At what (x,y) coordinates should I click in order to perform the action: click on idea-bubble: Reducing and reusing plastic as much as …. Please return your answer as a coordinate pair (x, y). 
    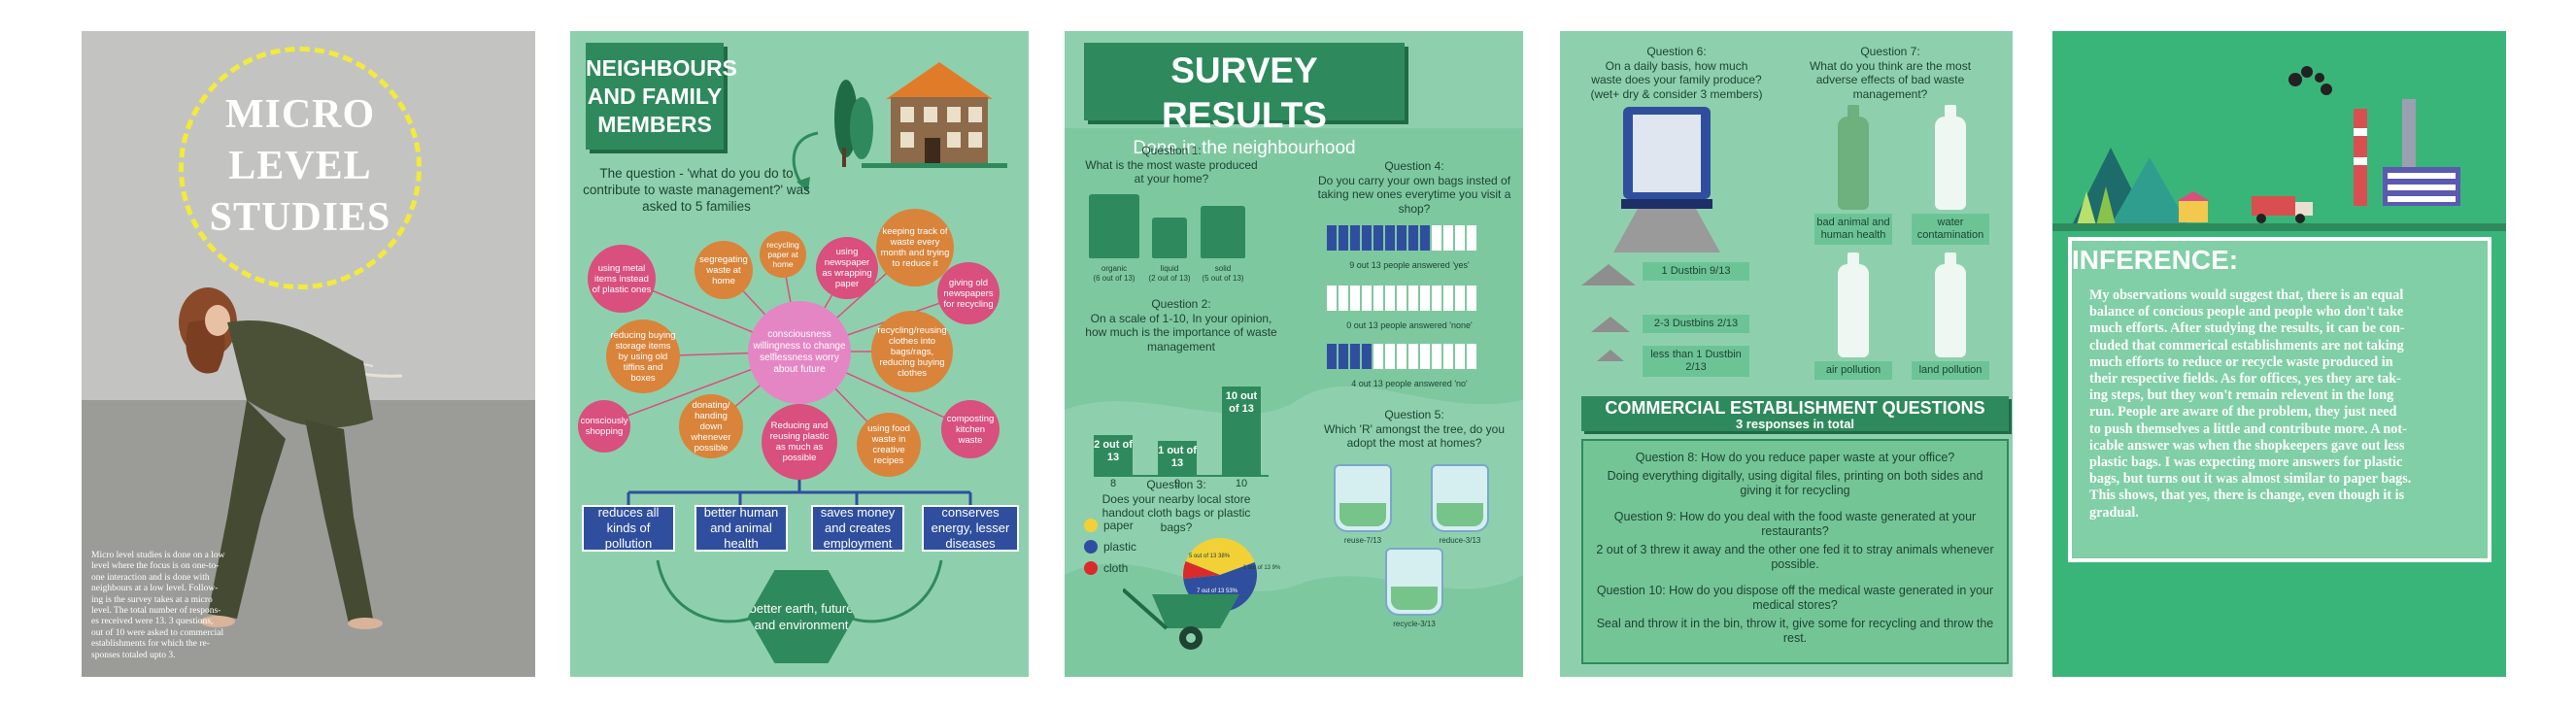
    Looking at the image, I should click on (799, 442).